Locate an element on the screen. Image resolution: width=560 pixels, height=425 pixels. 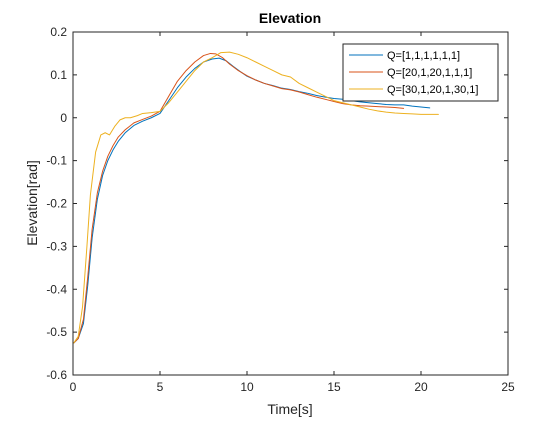
x-tick-label: 0 is located at coordinates (73, 387).